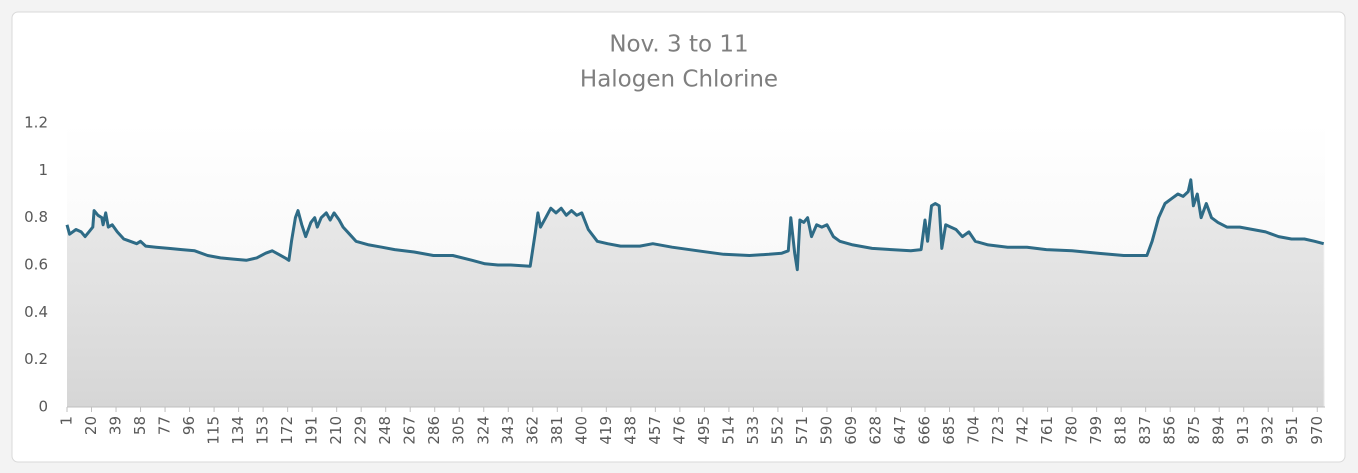 The image size is (1358, 473). Describe the element at coordinates (630, 430) in the screenshot. I see `x-tick-label: 438` at that location.